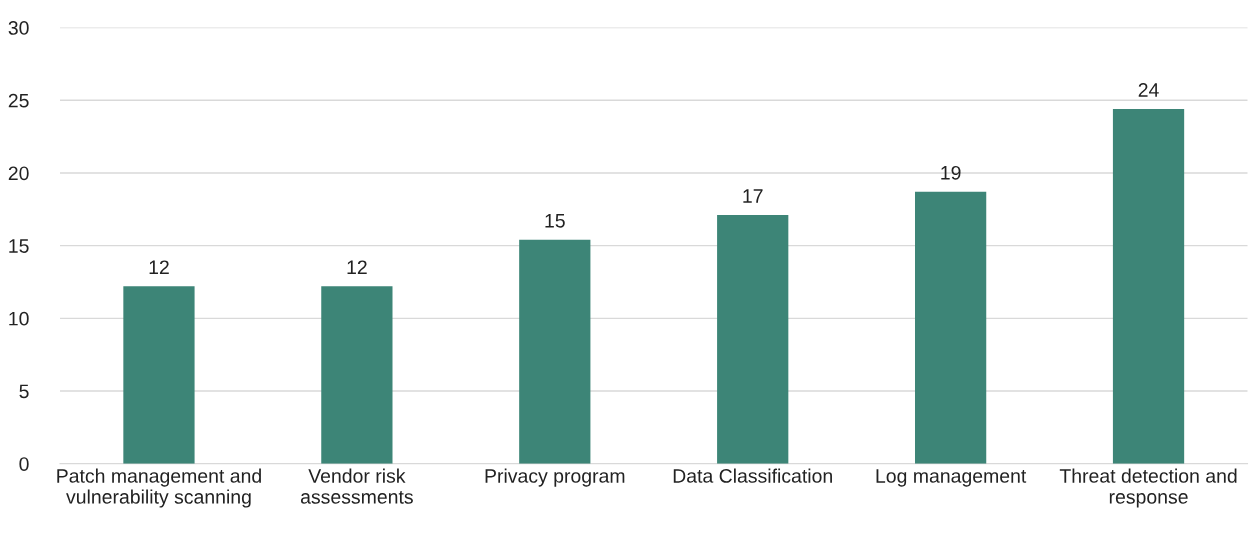 This screenshot has width=1250, height=552. What do you see at coordinates (18, 173) in the screenshot?
I see `y-tick-label: 20` at bounding box center [18, 173].